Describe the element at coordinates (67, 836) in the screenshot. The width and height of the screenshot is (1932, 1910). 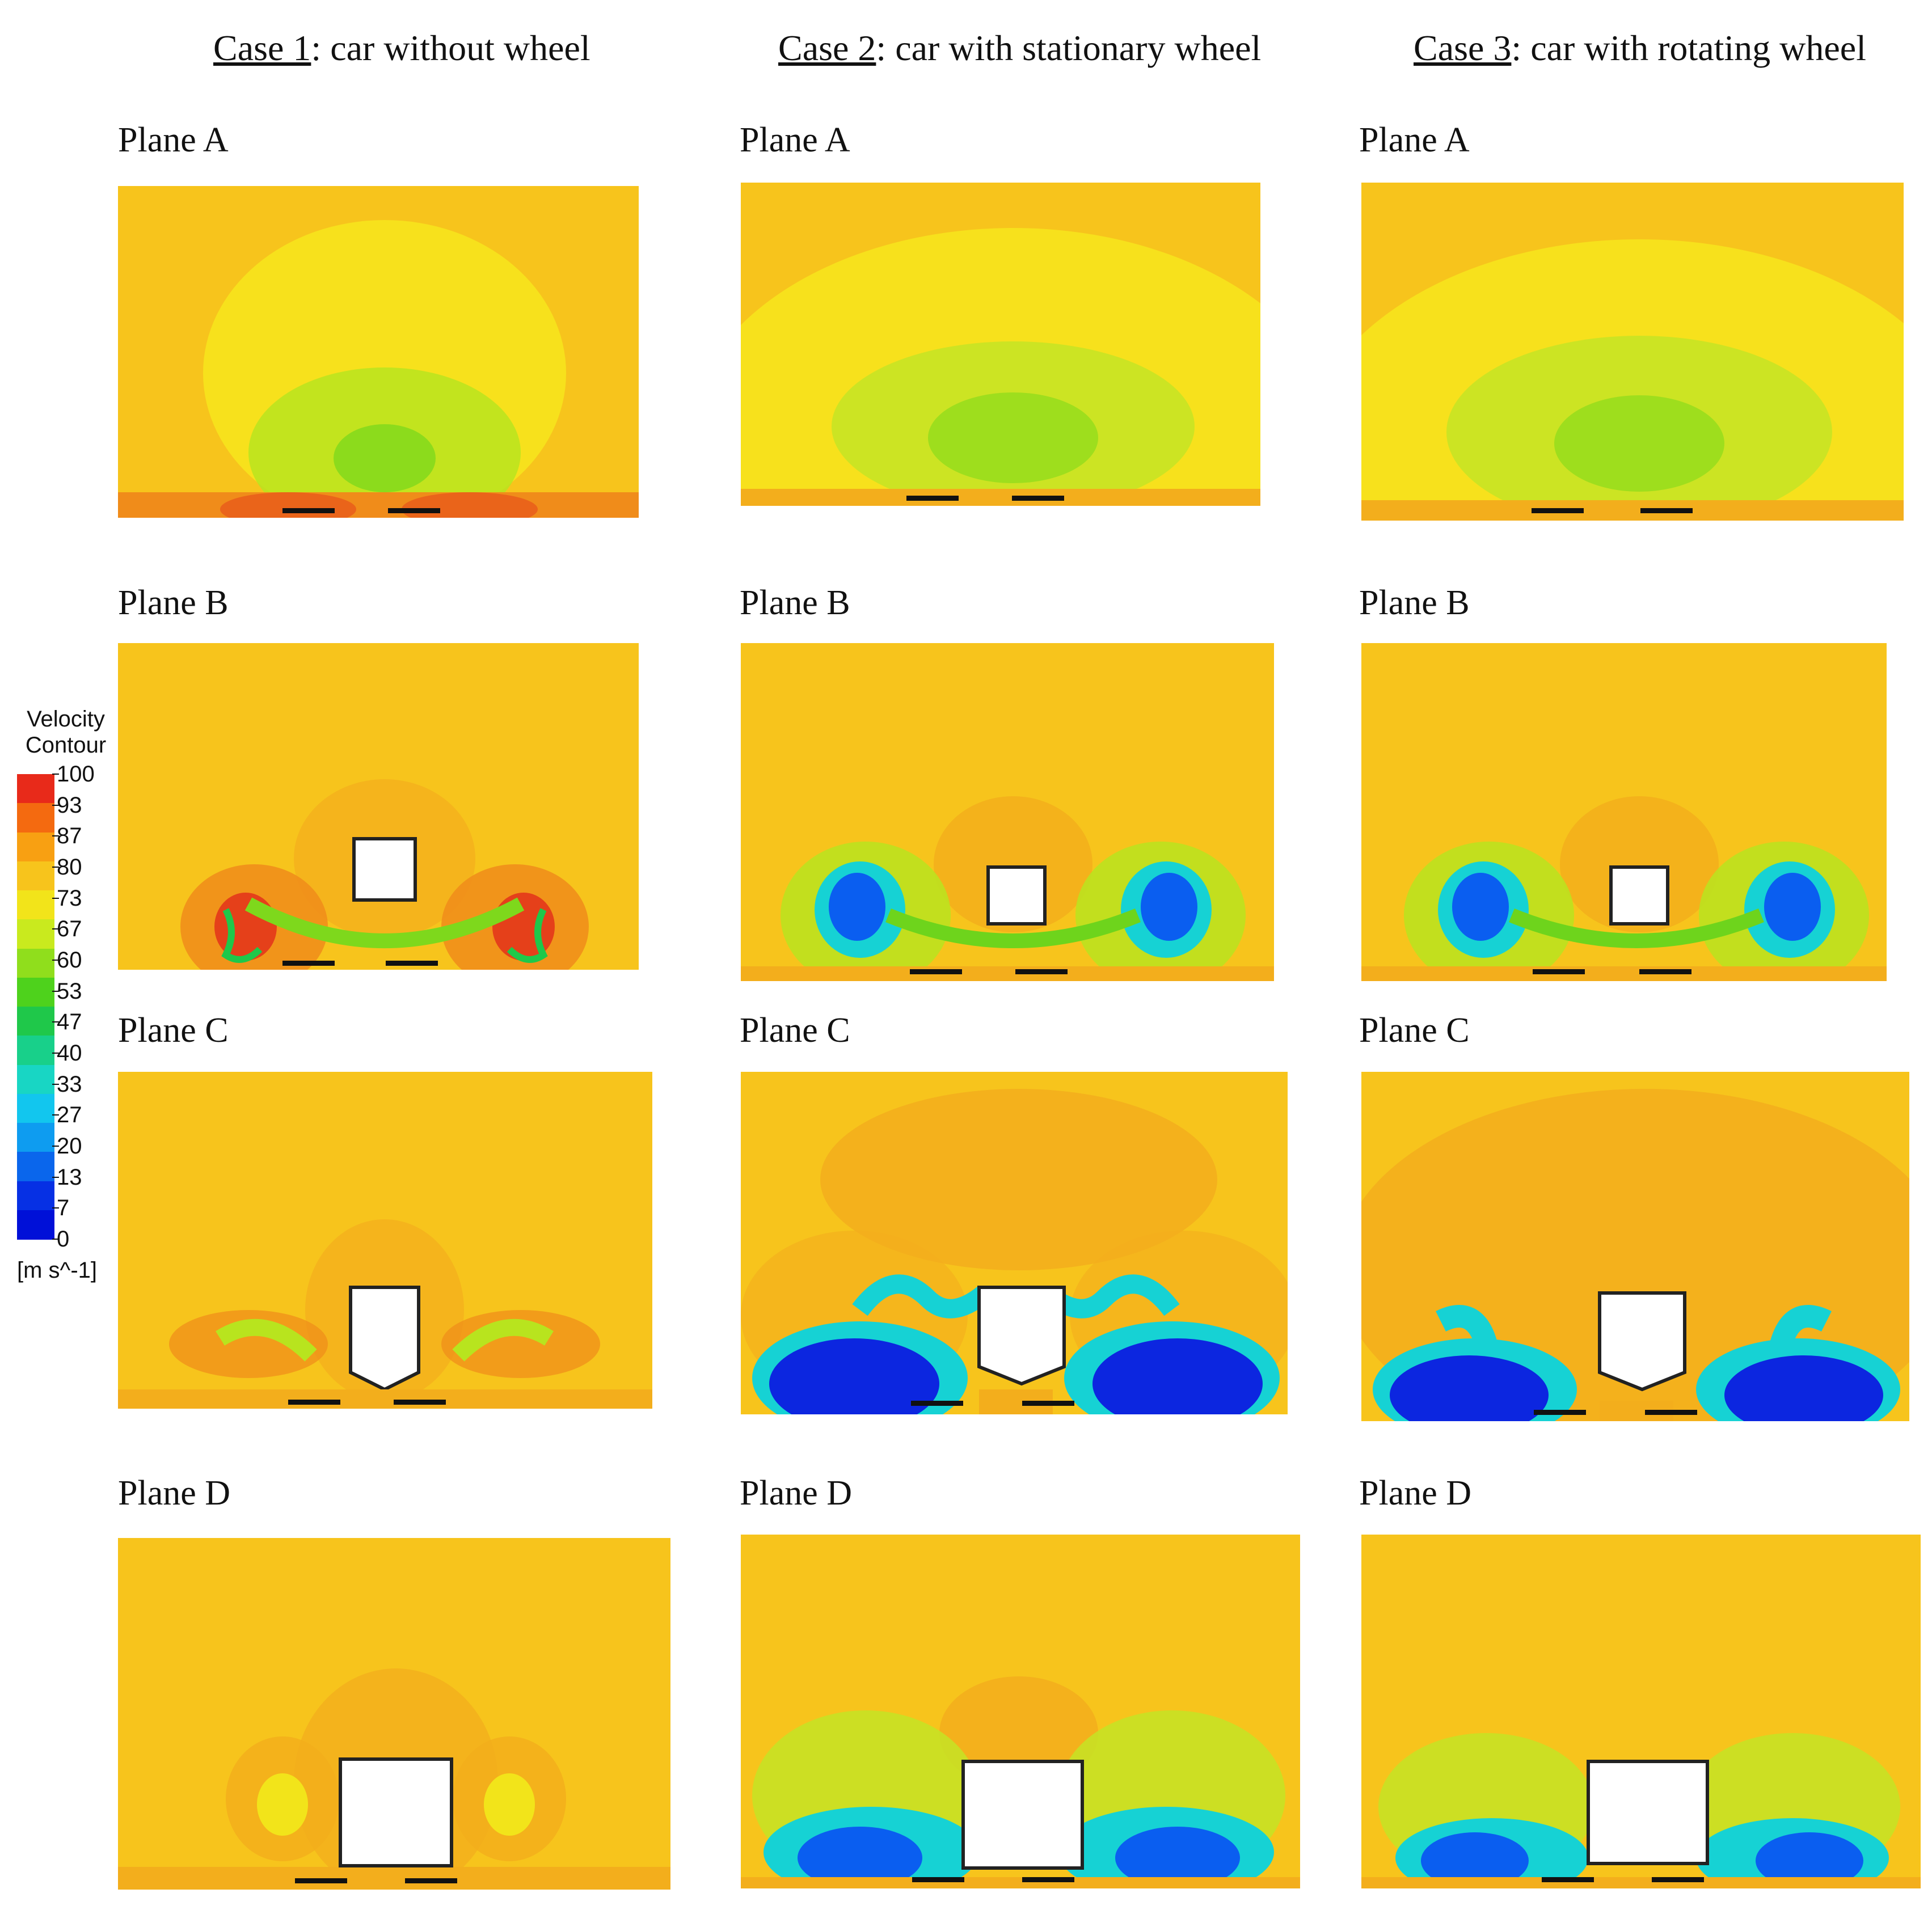
I see `colorbar-tick-label: 87` at that location.